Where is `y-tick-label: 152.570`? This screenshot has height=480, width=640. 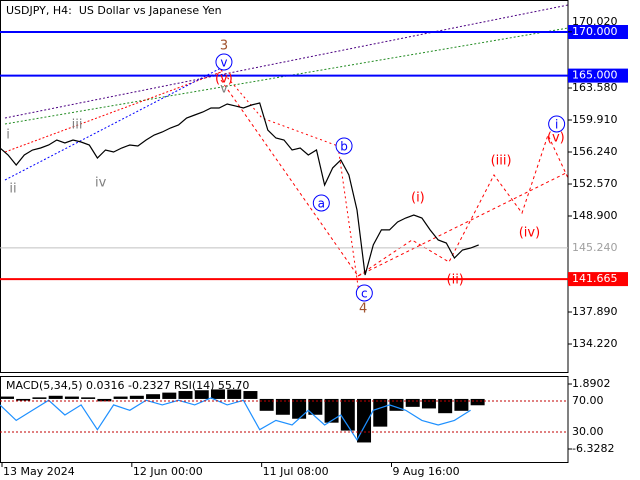
y-tick-label: 152.570 is located at coordinates (595, 183).